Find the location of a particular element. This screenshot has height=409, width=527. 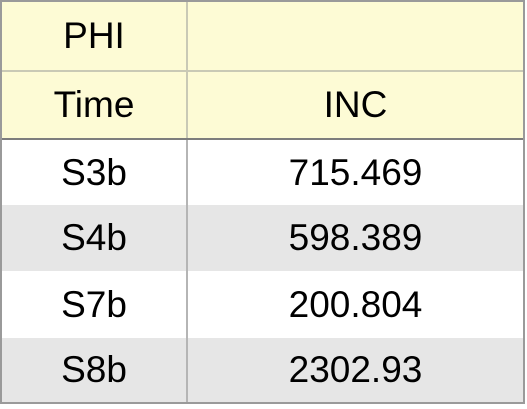

inc-cell: 598.389 is located at coordinates (355, 237).